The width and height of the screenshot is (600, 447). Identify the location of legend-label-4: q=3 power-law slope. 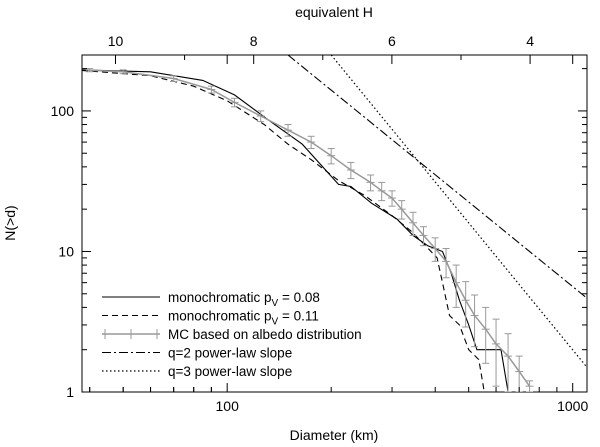
(230, 371).